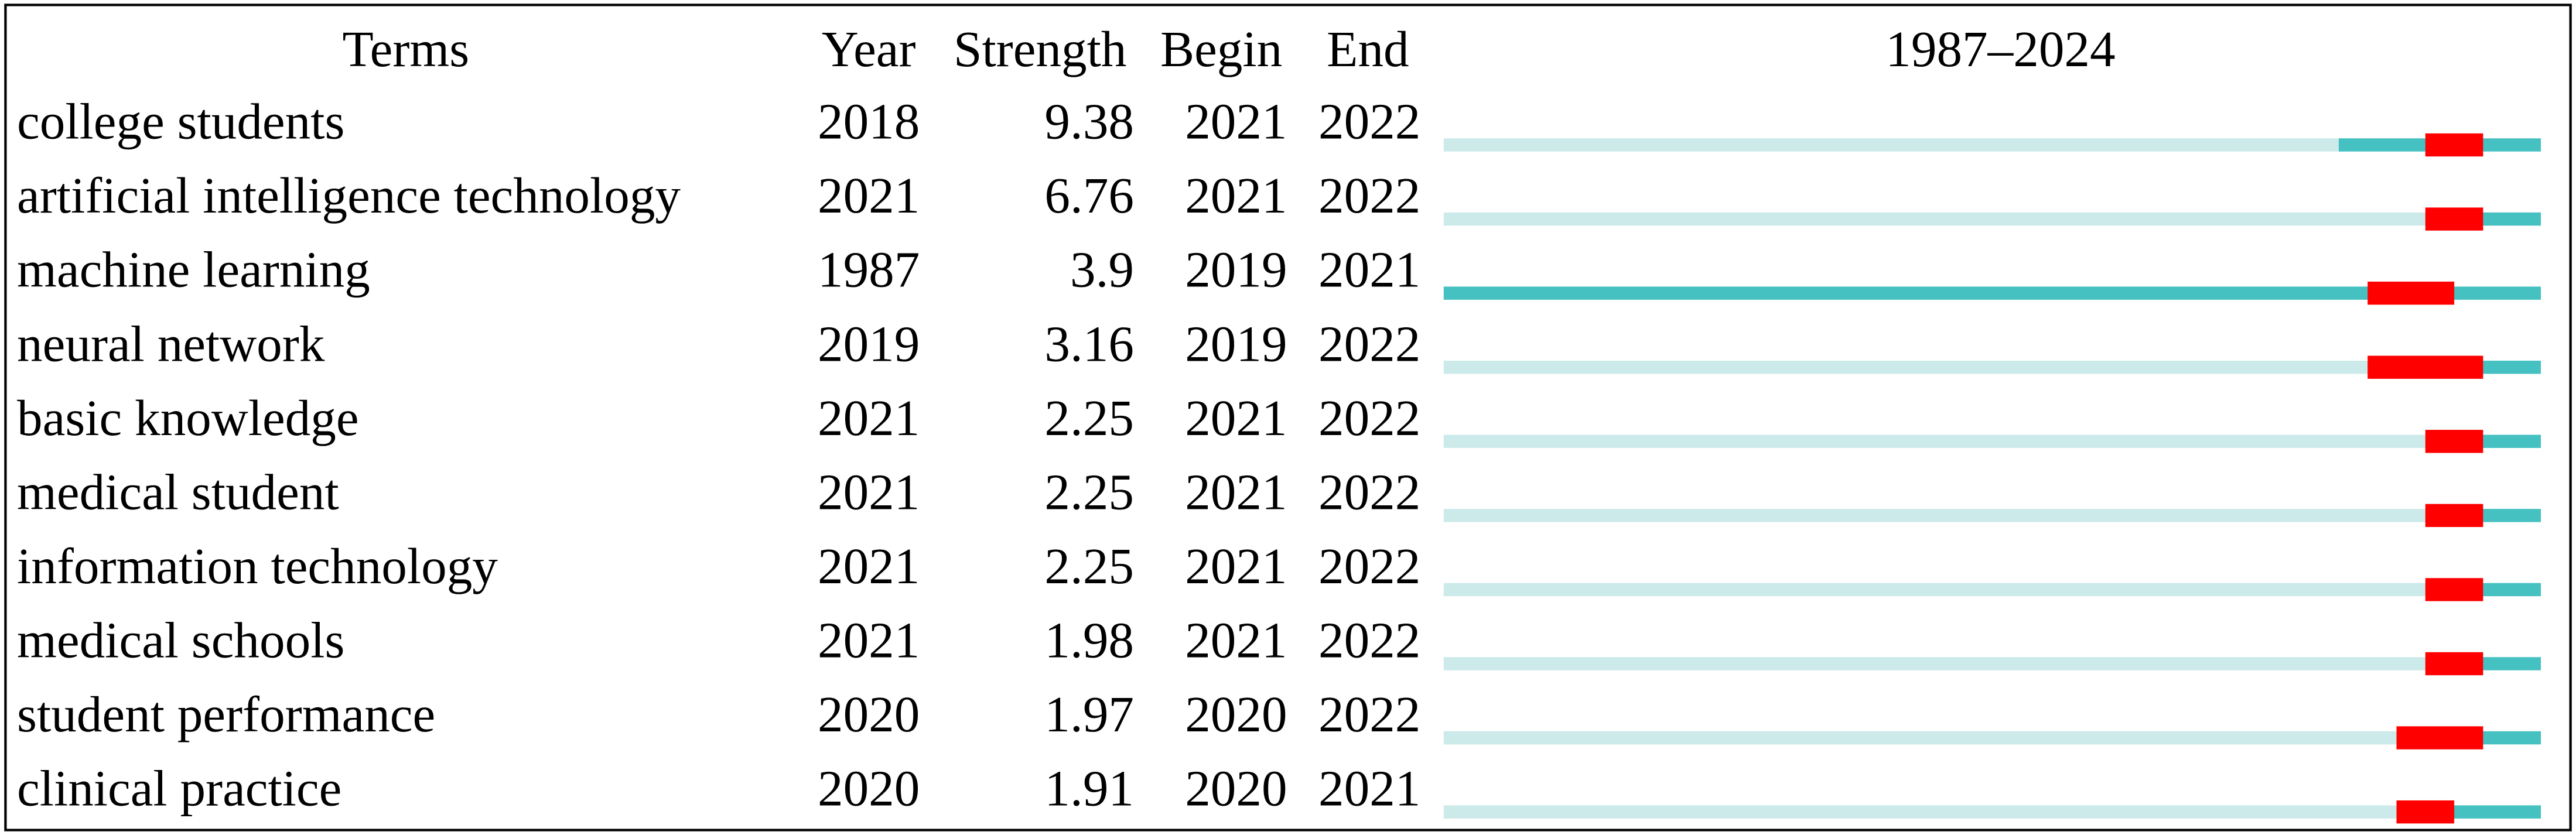 The width and height of the screenshot is (2576, 835). What do you see at coordinates (1089, 122) in the screenshot?
I see `strength: 9.38` at bounding box center [1089, 122].